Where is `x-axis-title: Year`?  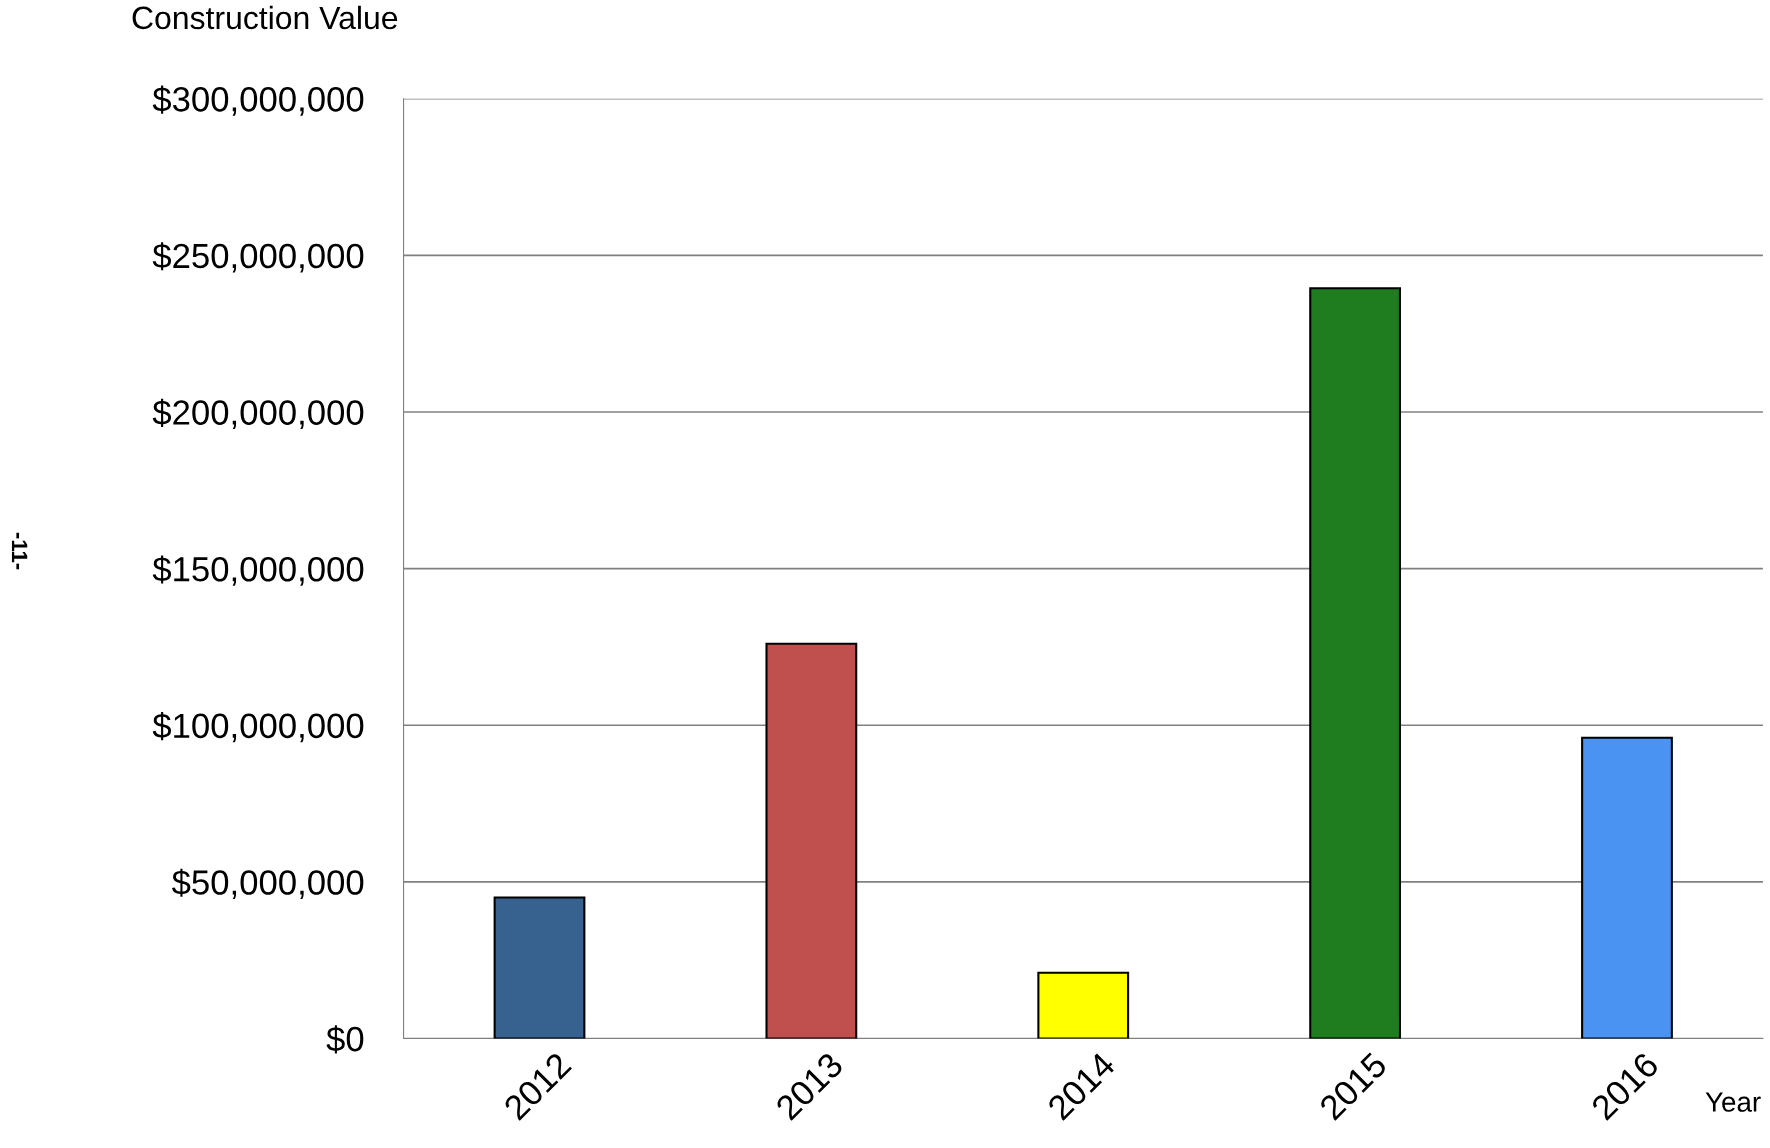
x-axis-title: Year is located at coordinates (1733, 1102).